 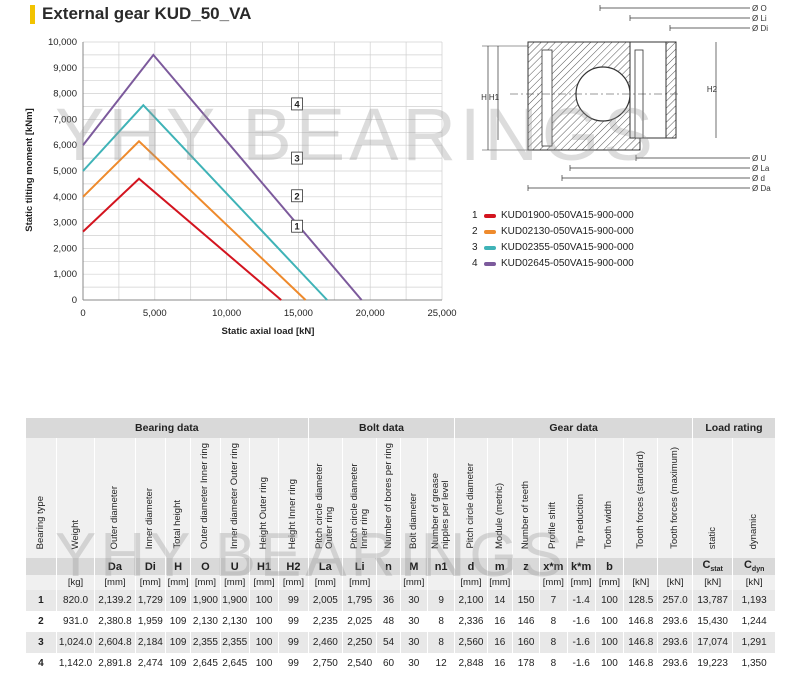 What do you see at coordinates (178, 498) in the screenshot?
I see `table-column-header: Total height` at bounding box center [178, 498].